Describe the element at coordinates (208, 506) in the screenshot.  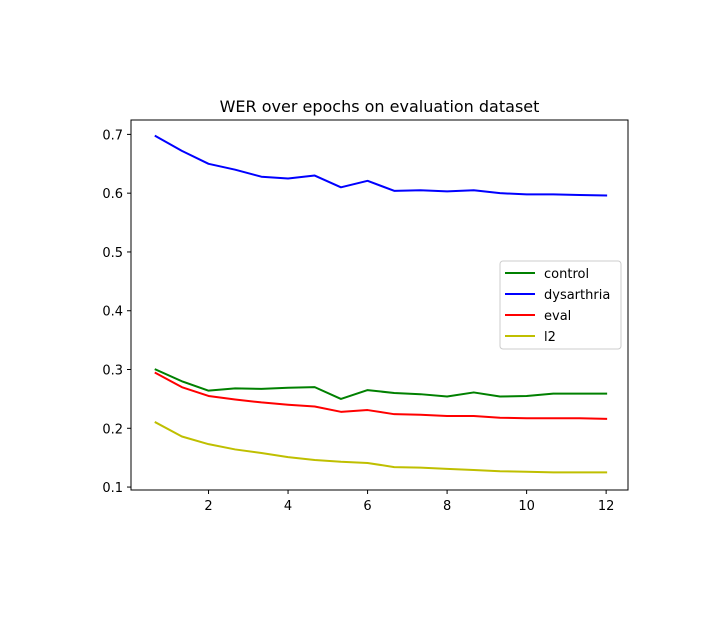
I see `x-tick-label: 2` at that location.